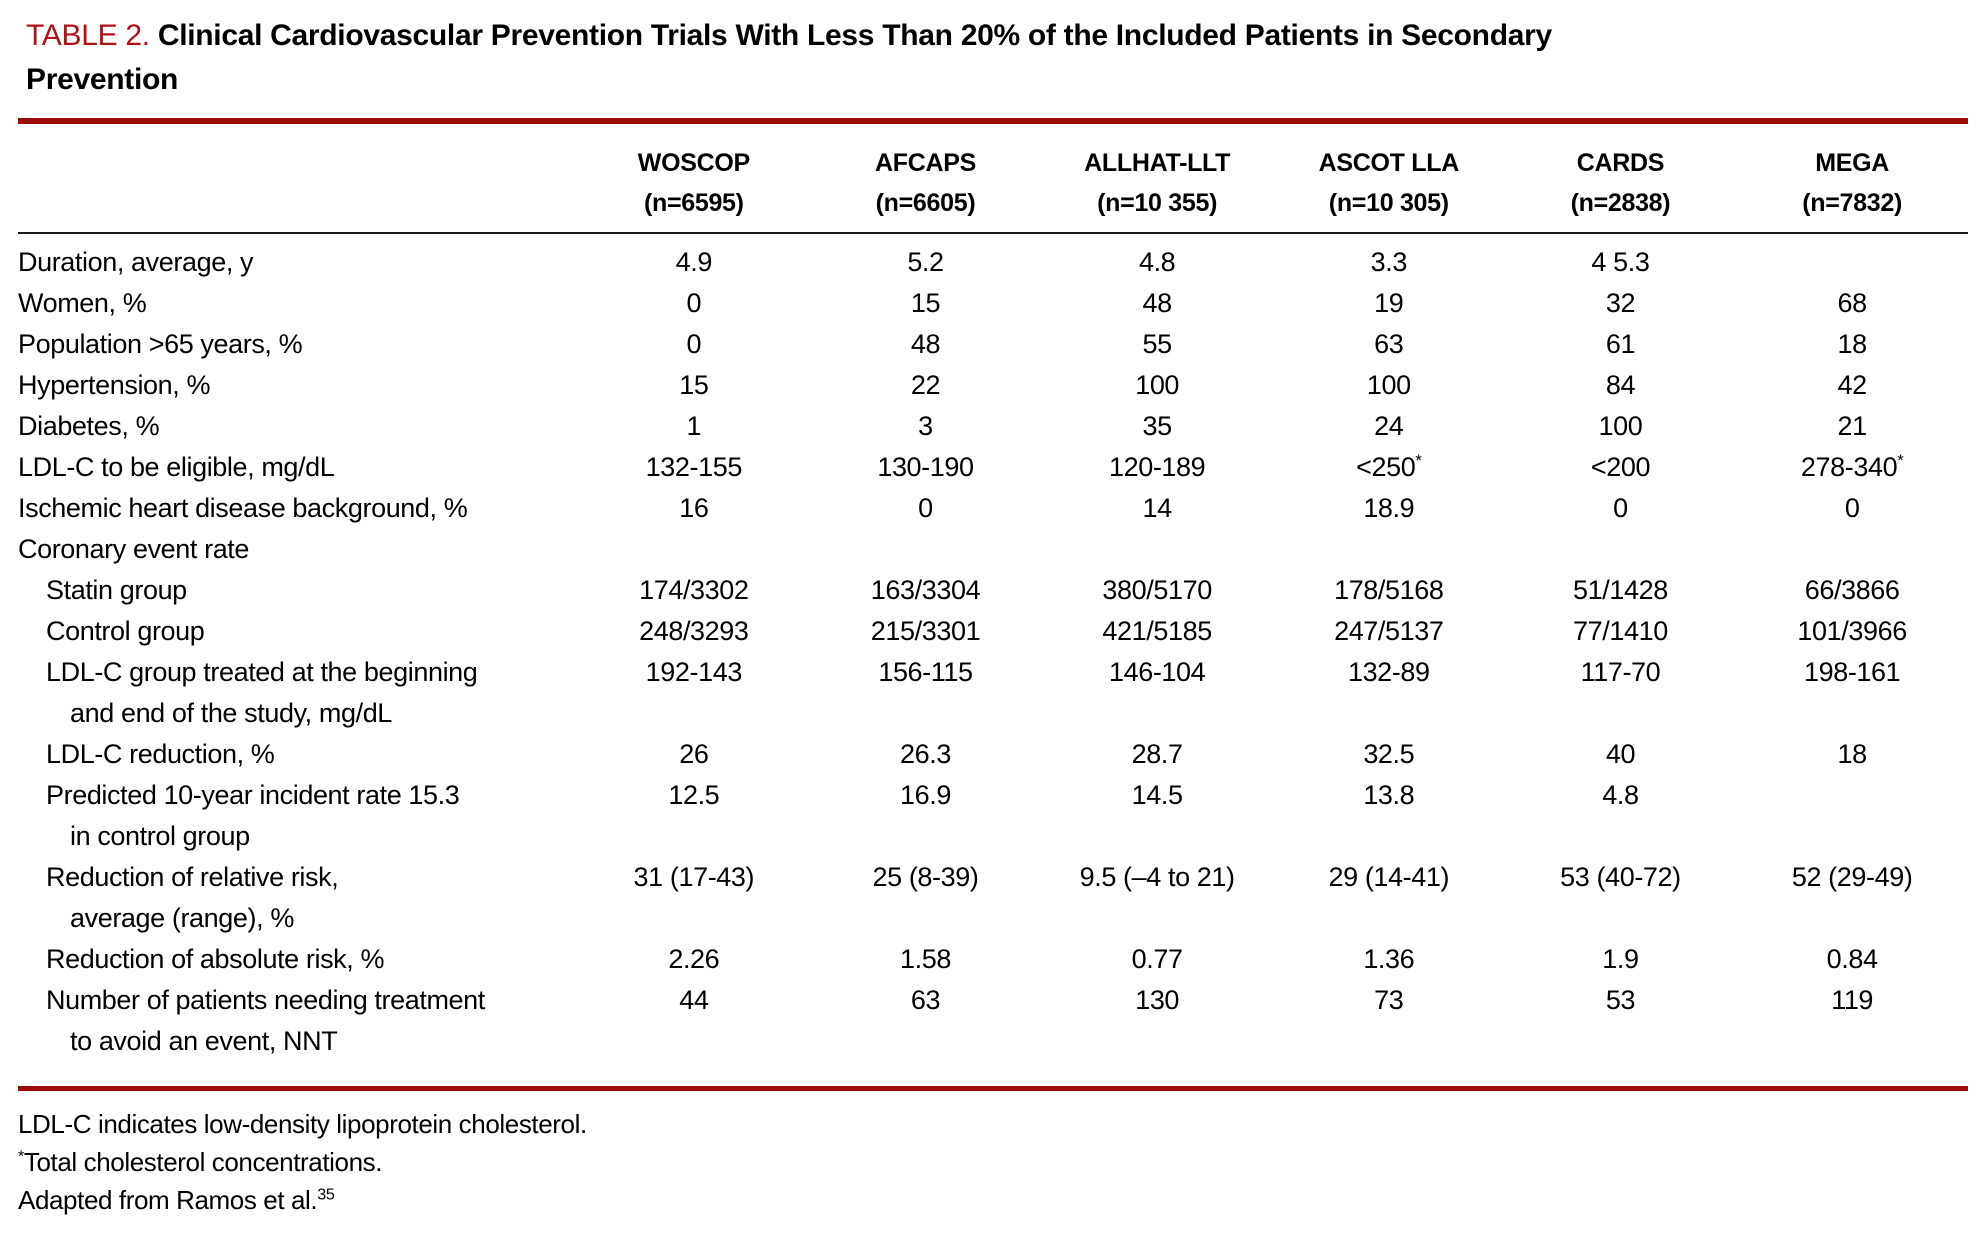 The width and height of the screenshot is (1986, 1236). I want to click on cell-value: 26, so click(694, 754).